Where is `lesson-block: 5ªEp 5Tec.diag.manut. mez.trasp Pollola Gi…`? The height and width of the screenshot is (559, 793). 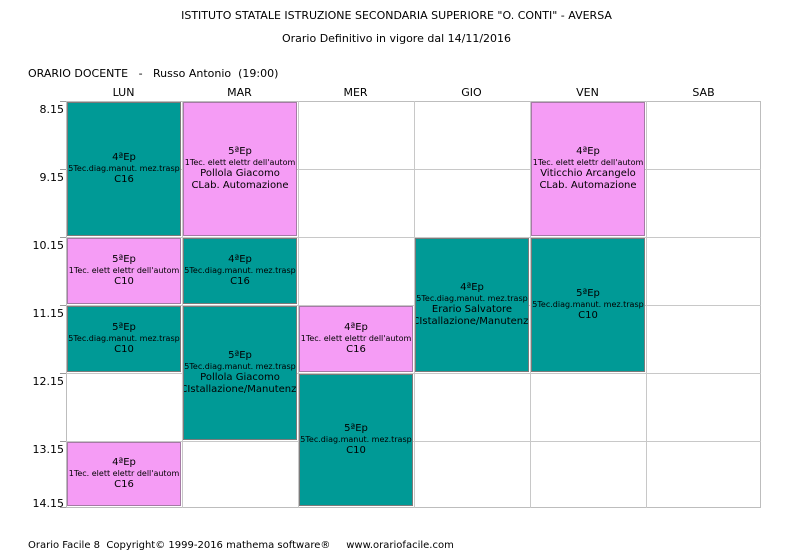
lesson-block: 5ªEp 5Tec.diag.manut. mez.trasp Pollola Gi… is located at coordinates (240, 373).